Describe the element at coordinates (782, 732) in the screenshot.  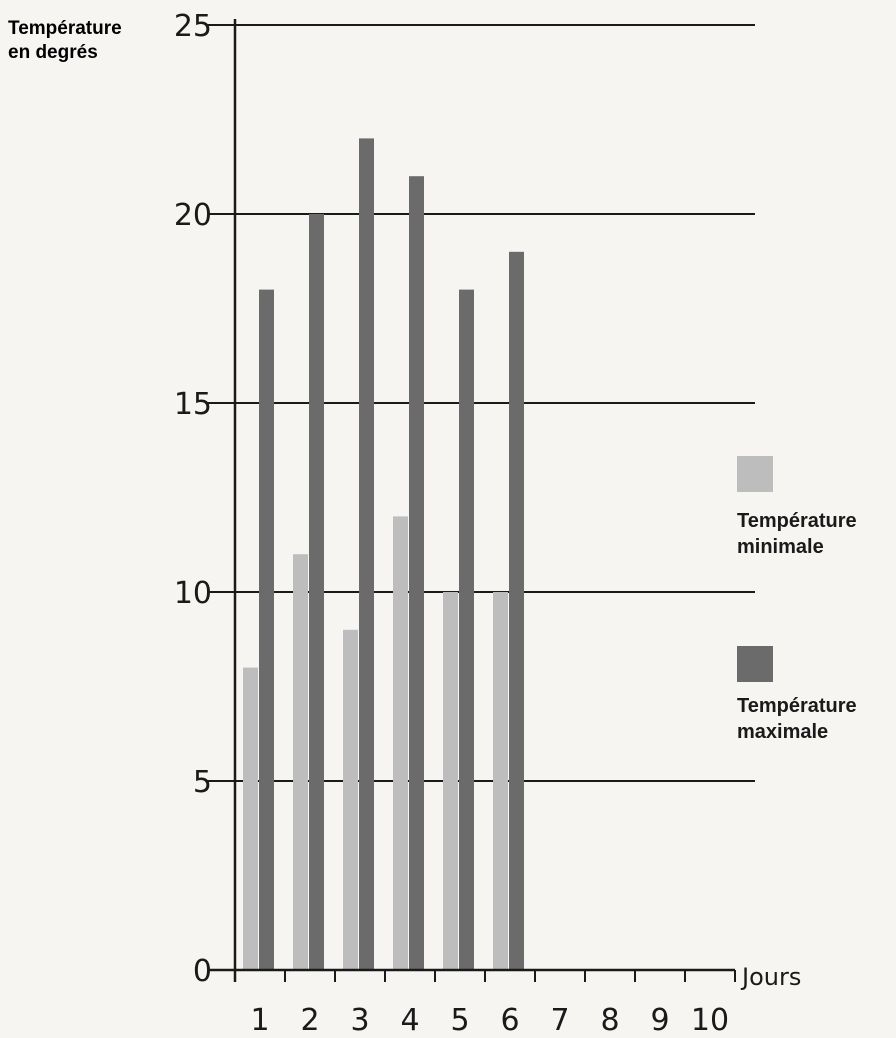
I see `legend-label-max-line-2: maximale` at that location.